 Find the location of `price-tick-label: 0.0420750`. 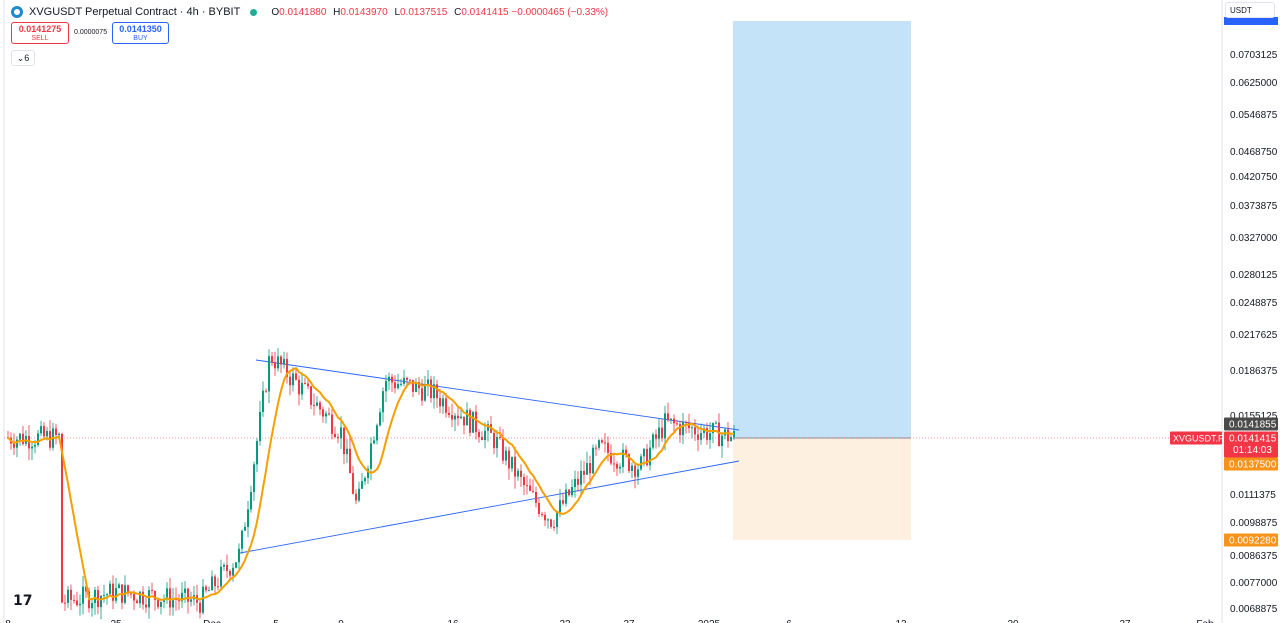

price-tick-label: 0.0420750 is located at coordinates (1254, 177).